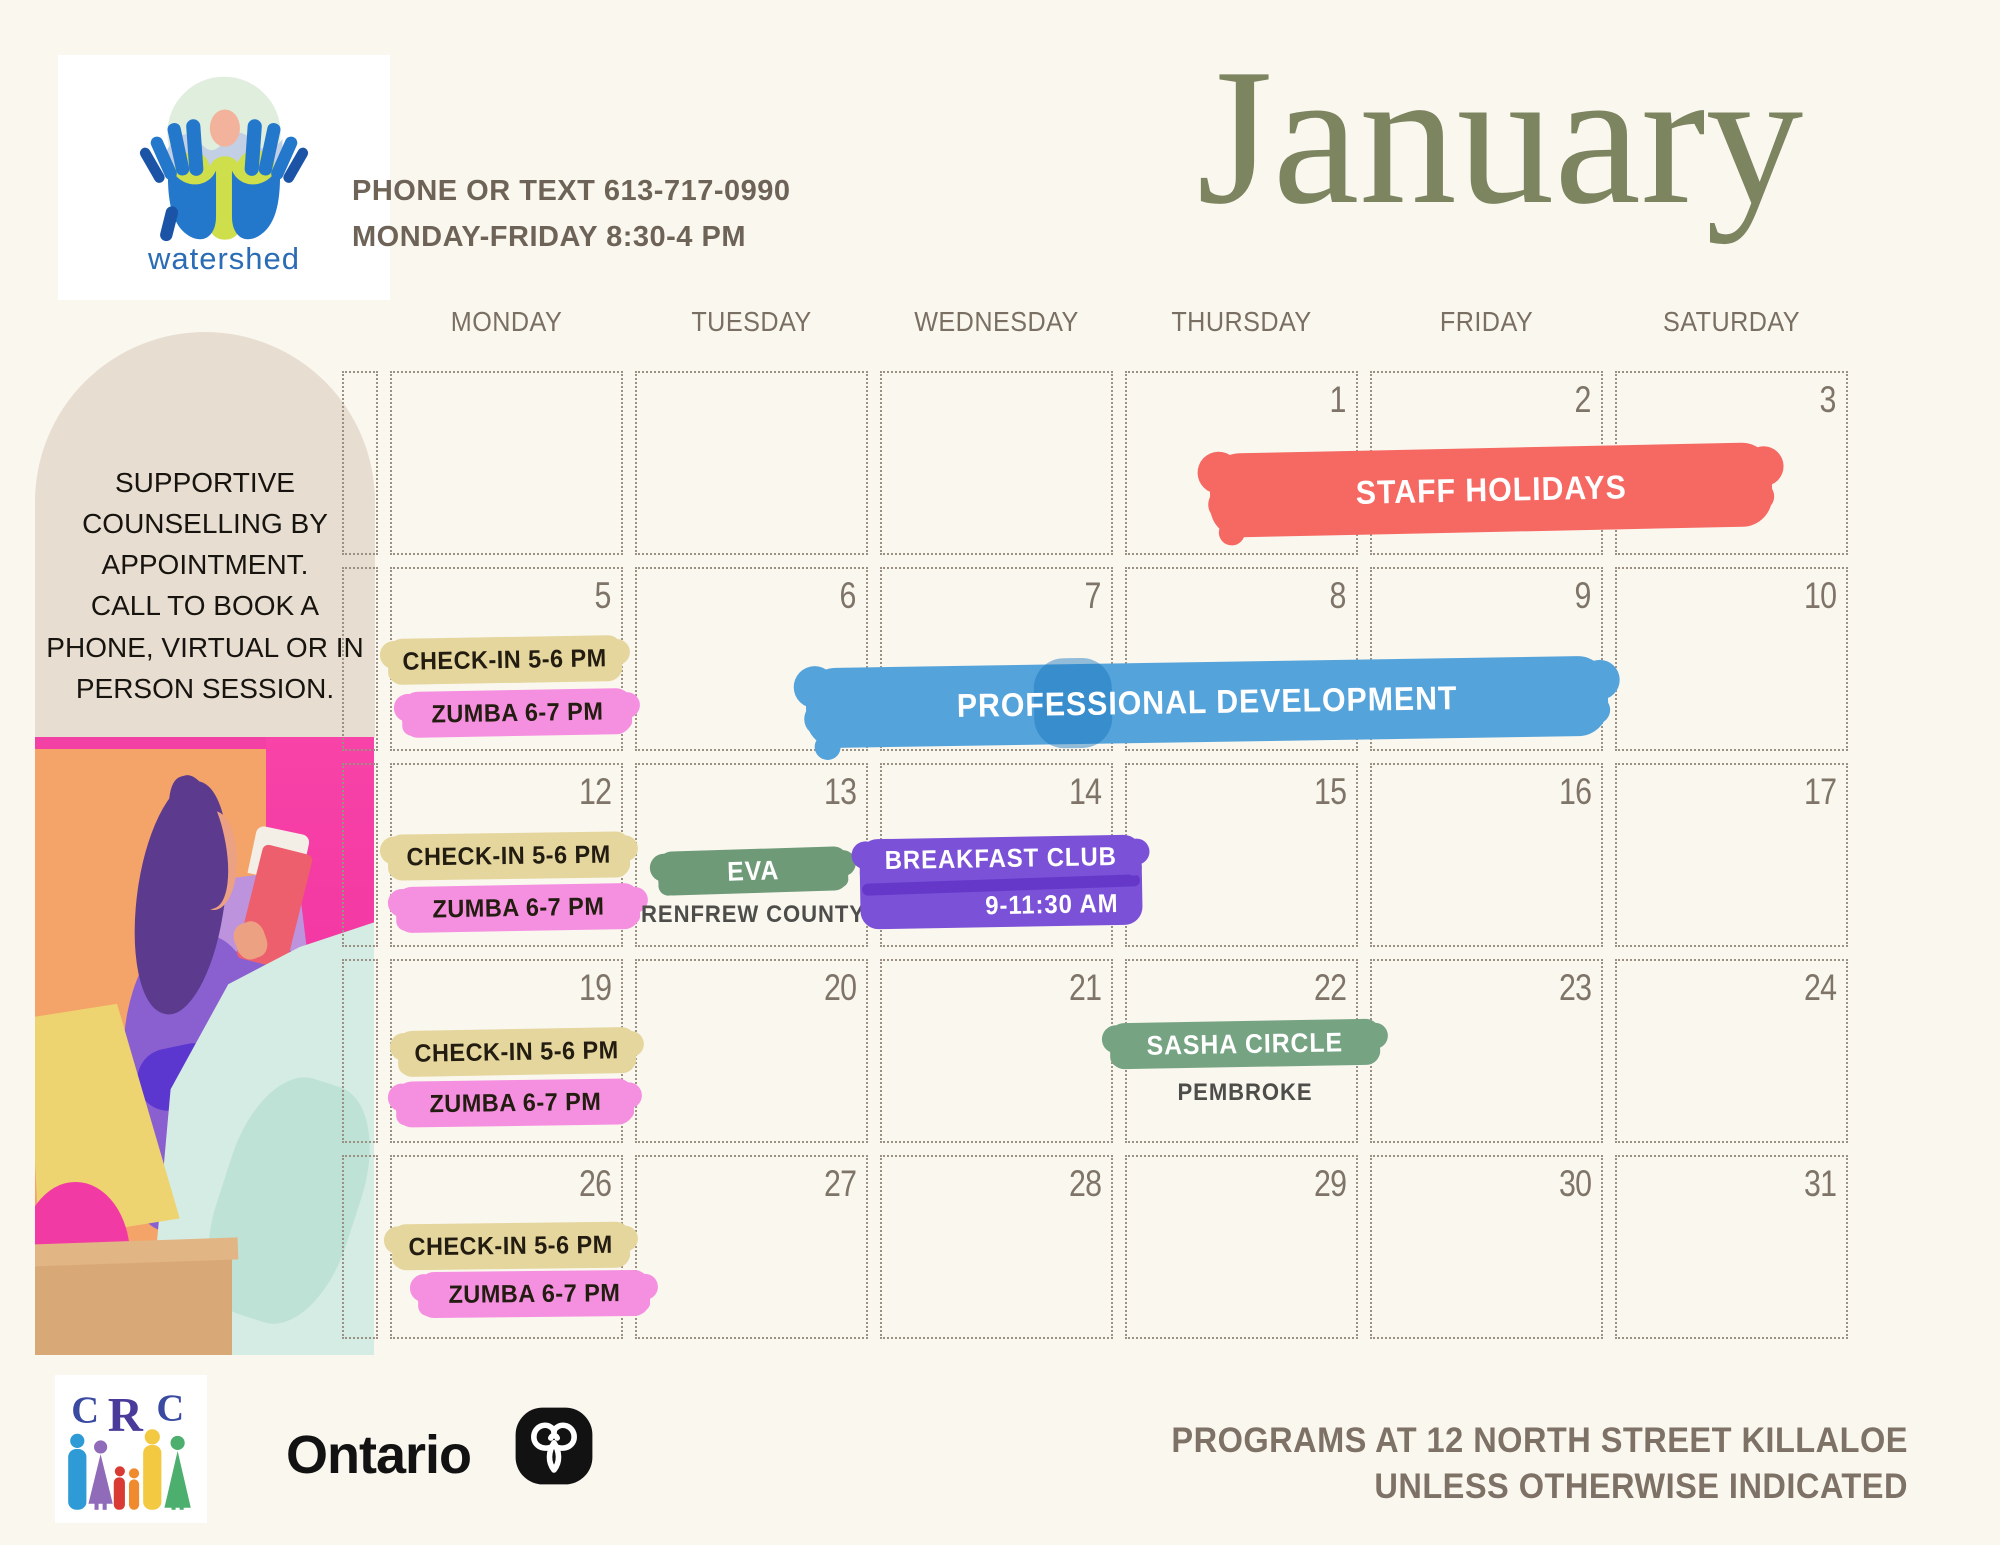 This screenshot has height=1545, width=2000. Describe the element at coordinates (840, 987) in the screenshot. I see `day-number: 20` at that location.